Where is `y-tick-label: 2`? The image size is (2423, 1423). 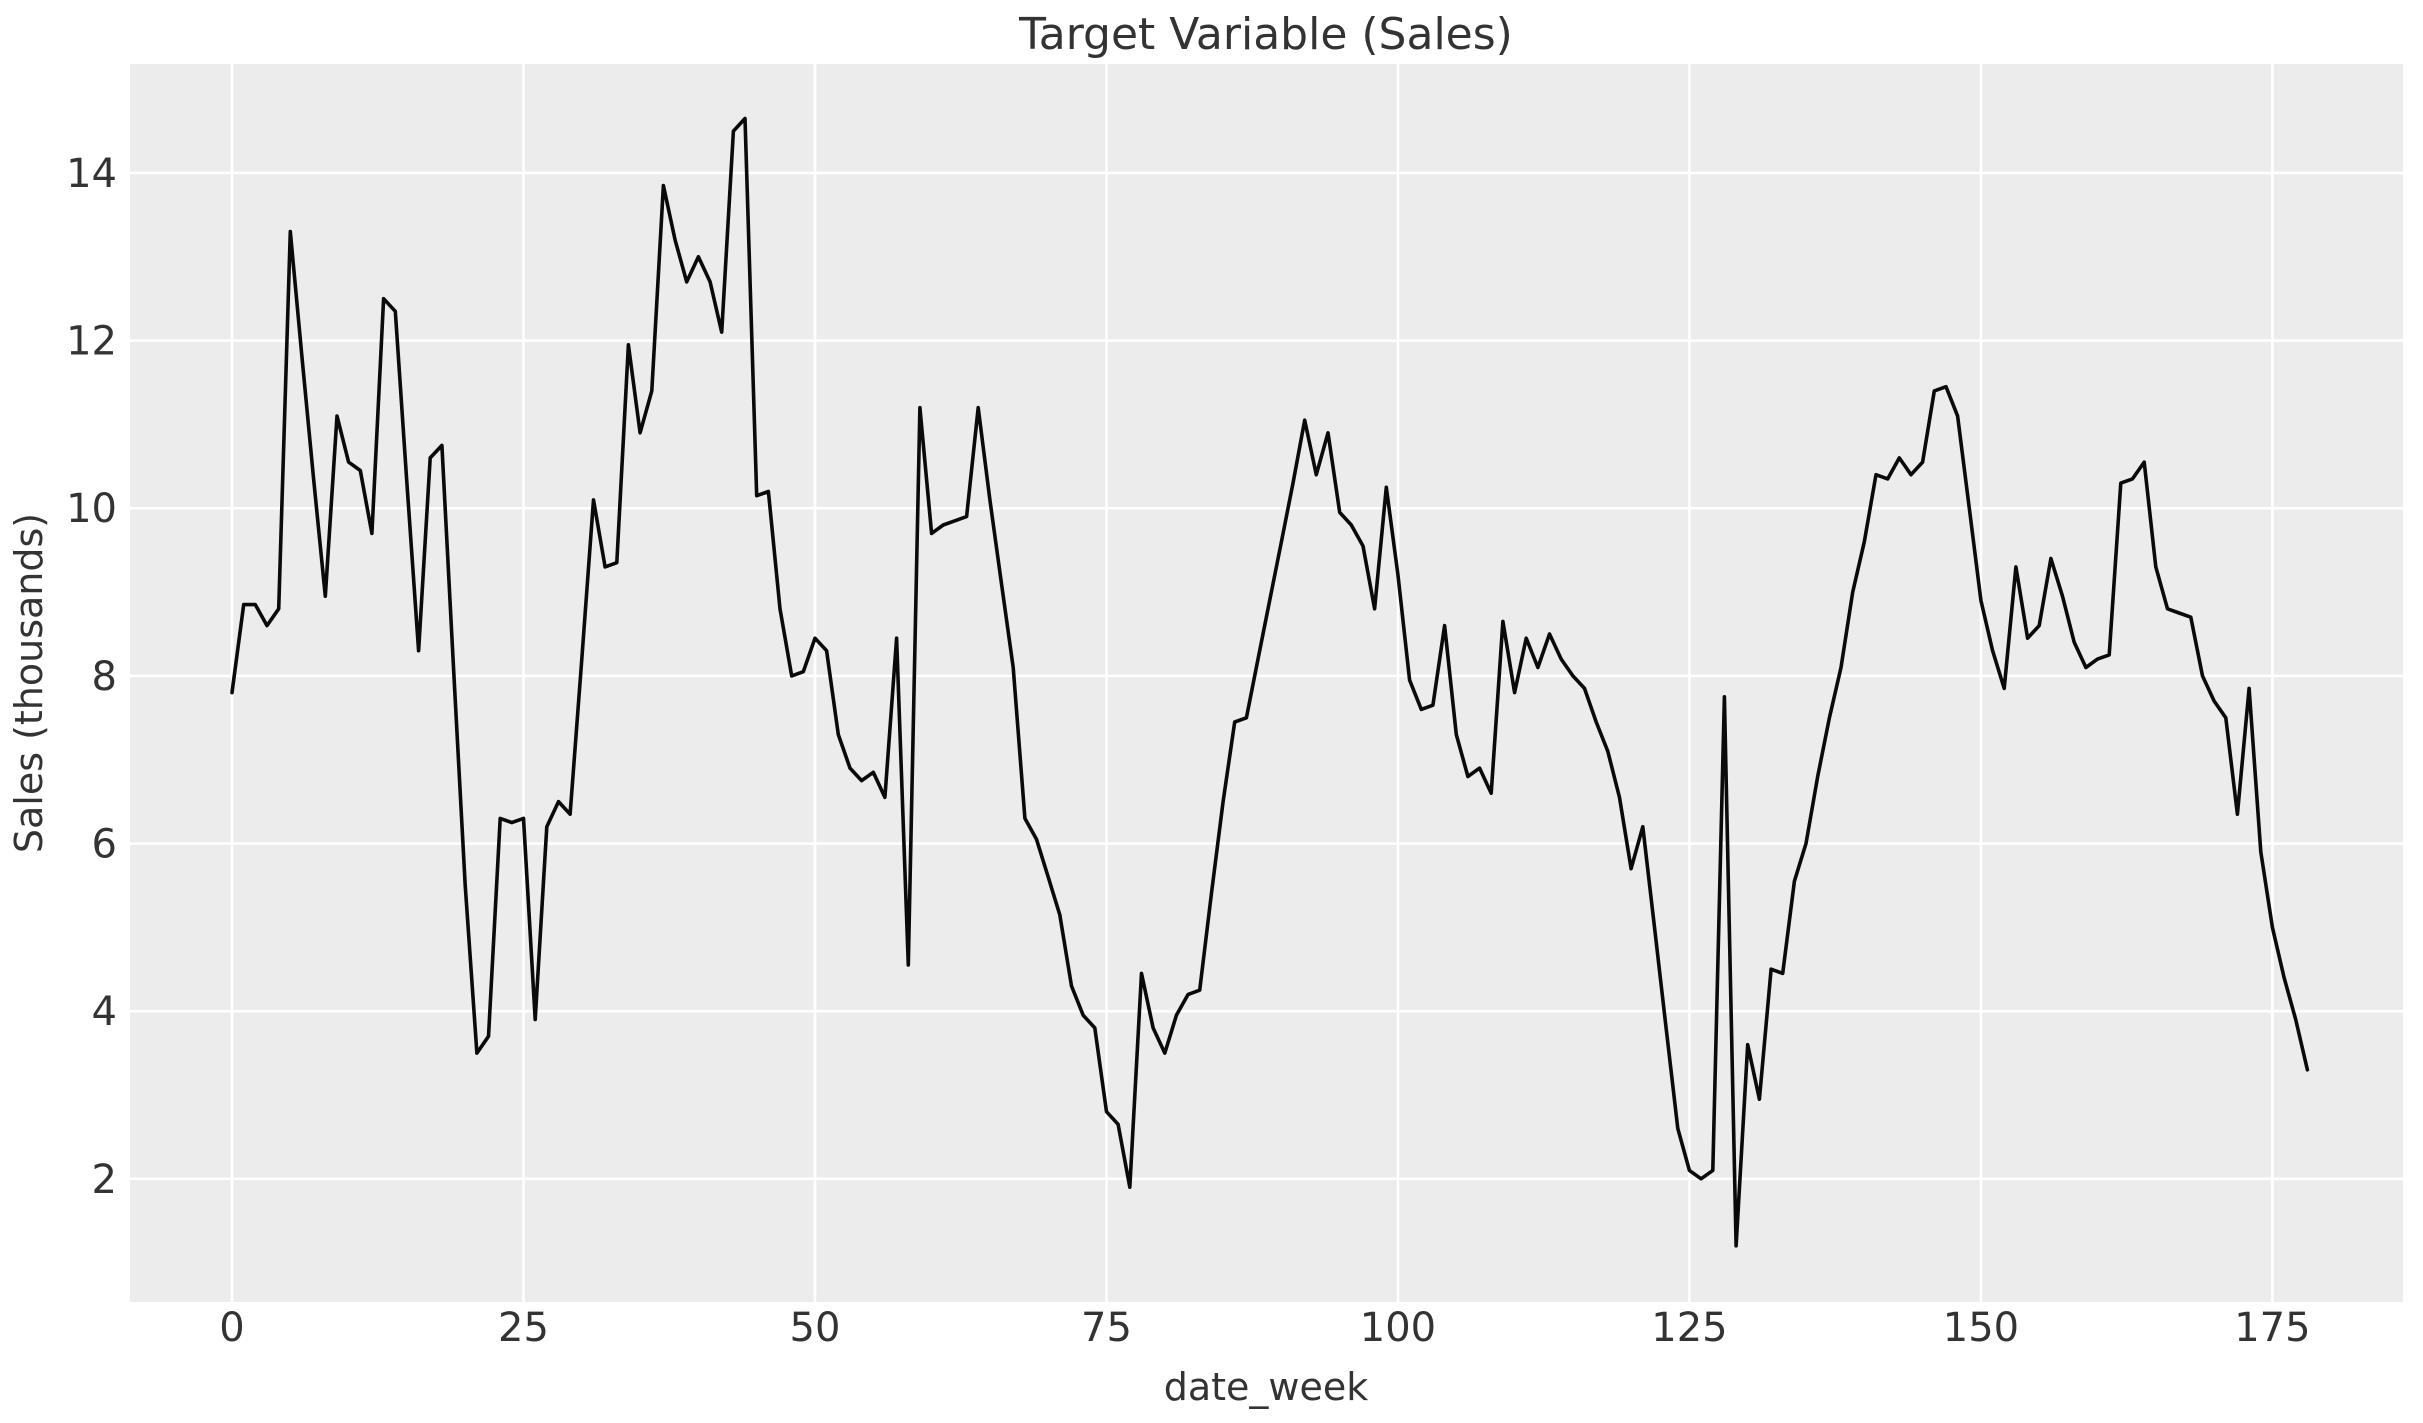
y-tick-label: 2 is located at coordinates (104, 1180).